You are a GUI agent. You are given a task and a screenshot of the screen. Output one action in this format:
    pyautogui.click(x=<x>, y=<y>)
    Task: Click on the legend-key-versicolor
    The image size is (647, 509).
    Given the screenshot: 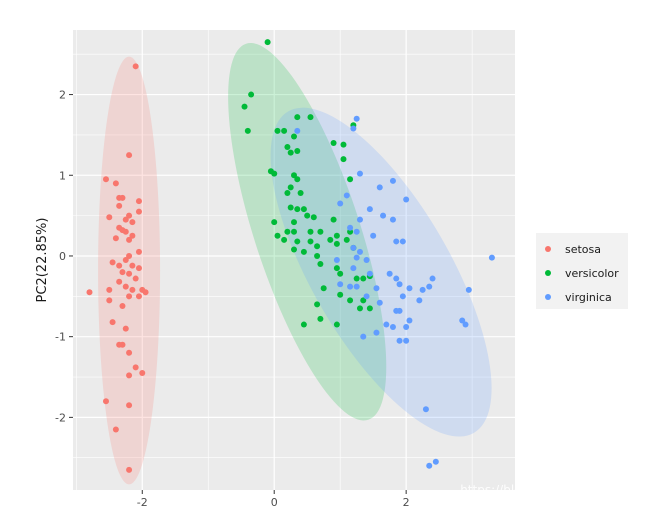 What is the action you would take?
    pyautogui.click(x=548, y=273)
    